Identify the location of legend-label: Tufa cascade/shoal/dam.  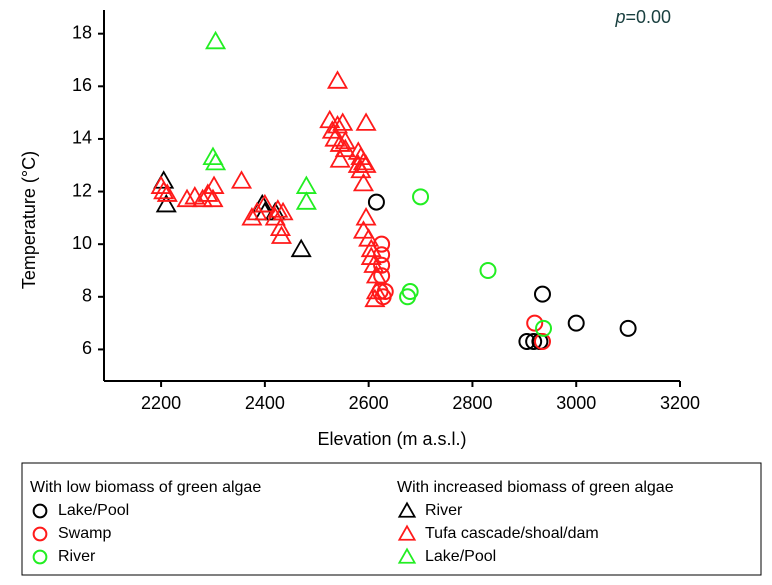
(512, 533).